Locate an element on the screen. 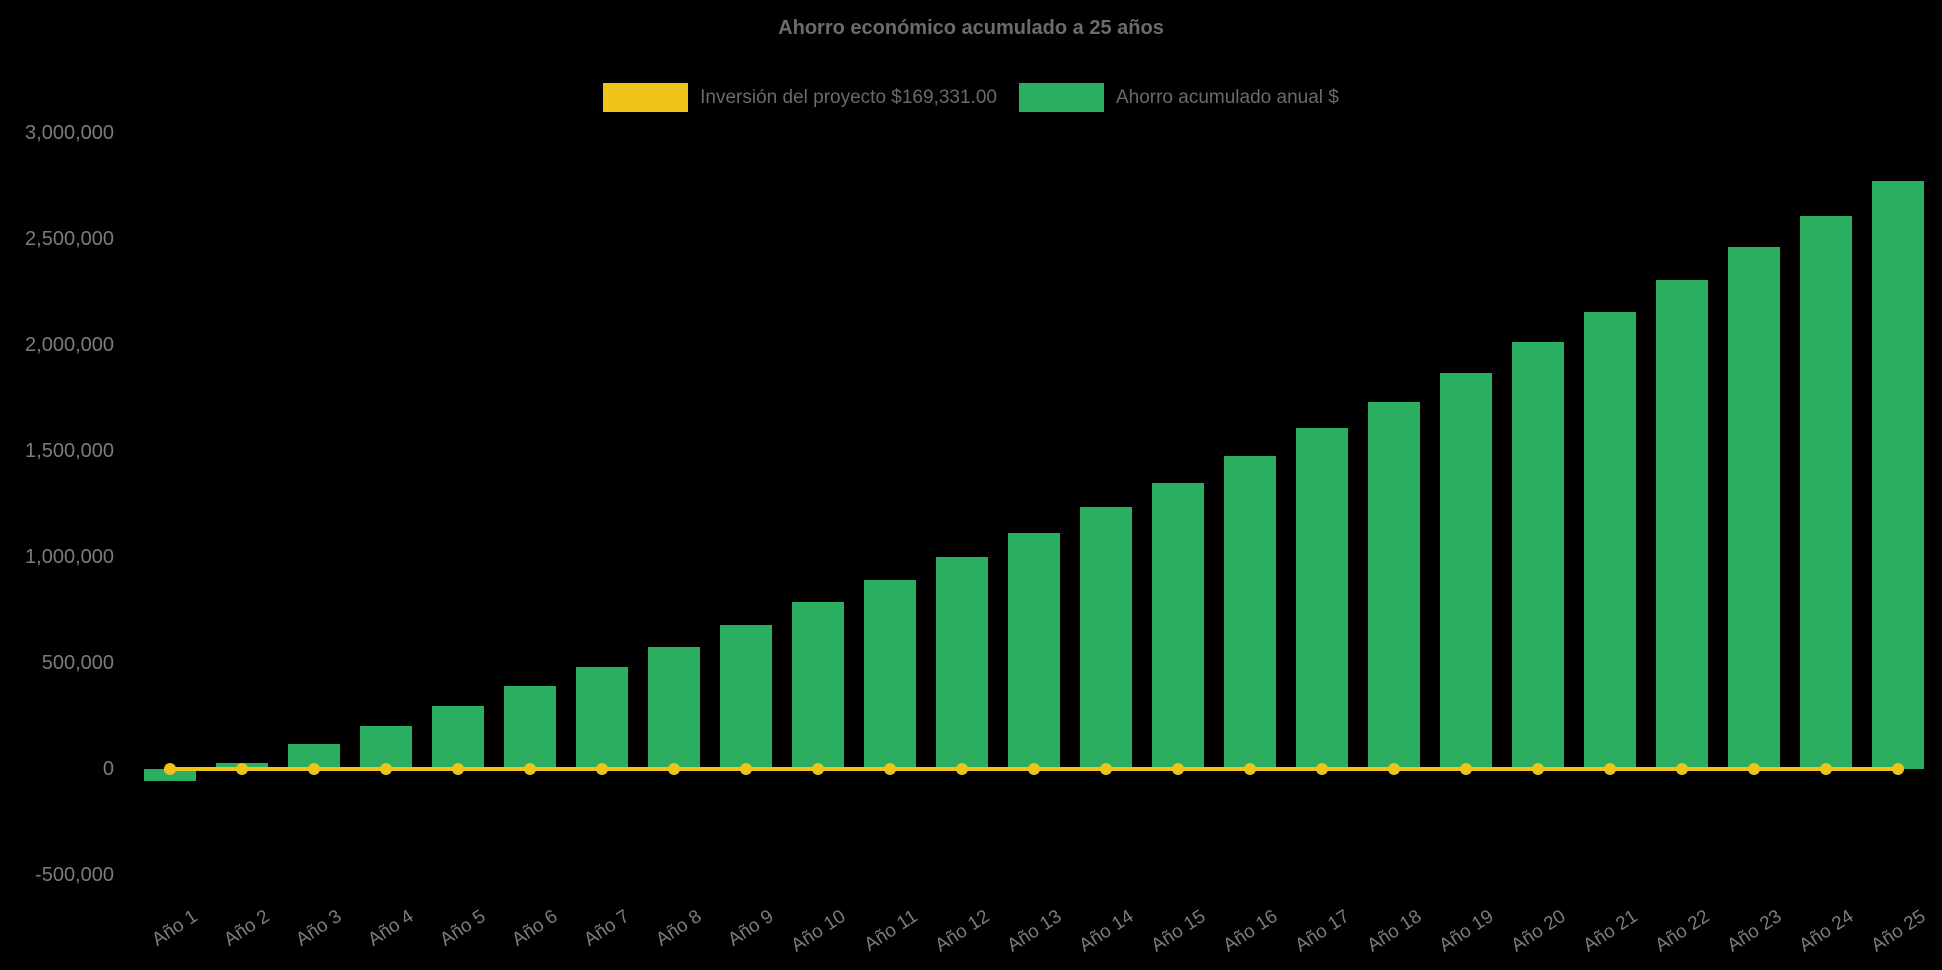 The width and height of the screenshot is (1942, 970). legend-swatch-inversion is located at coordinates (646, 97).